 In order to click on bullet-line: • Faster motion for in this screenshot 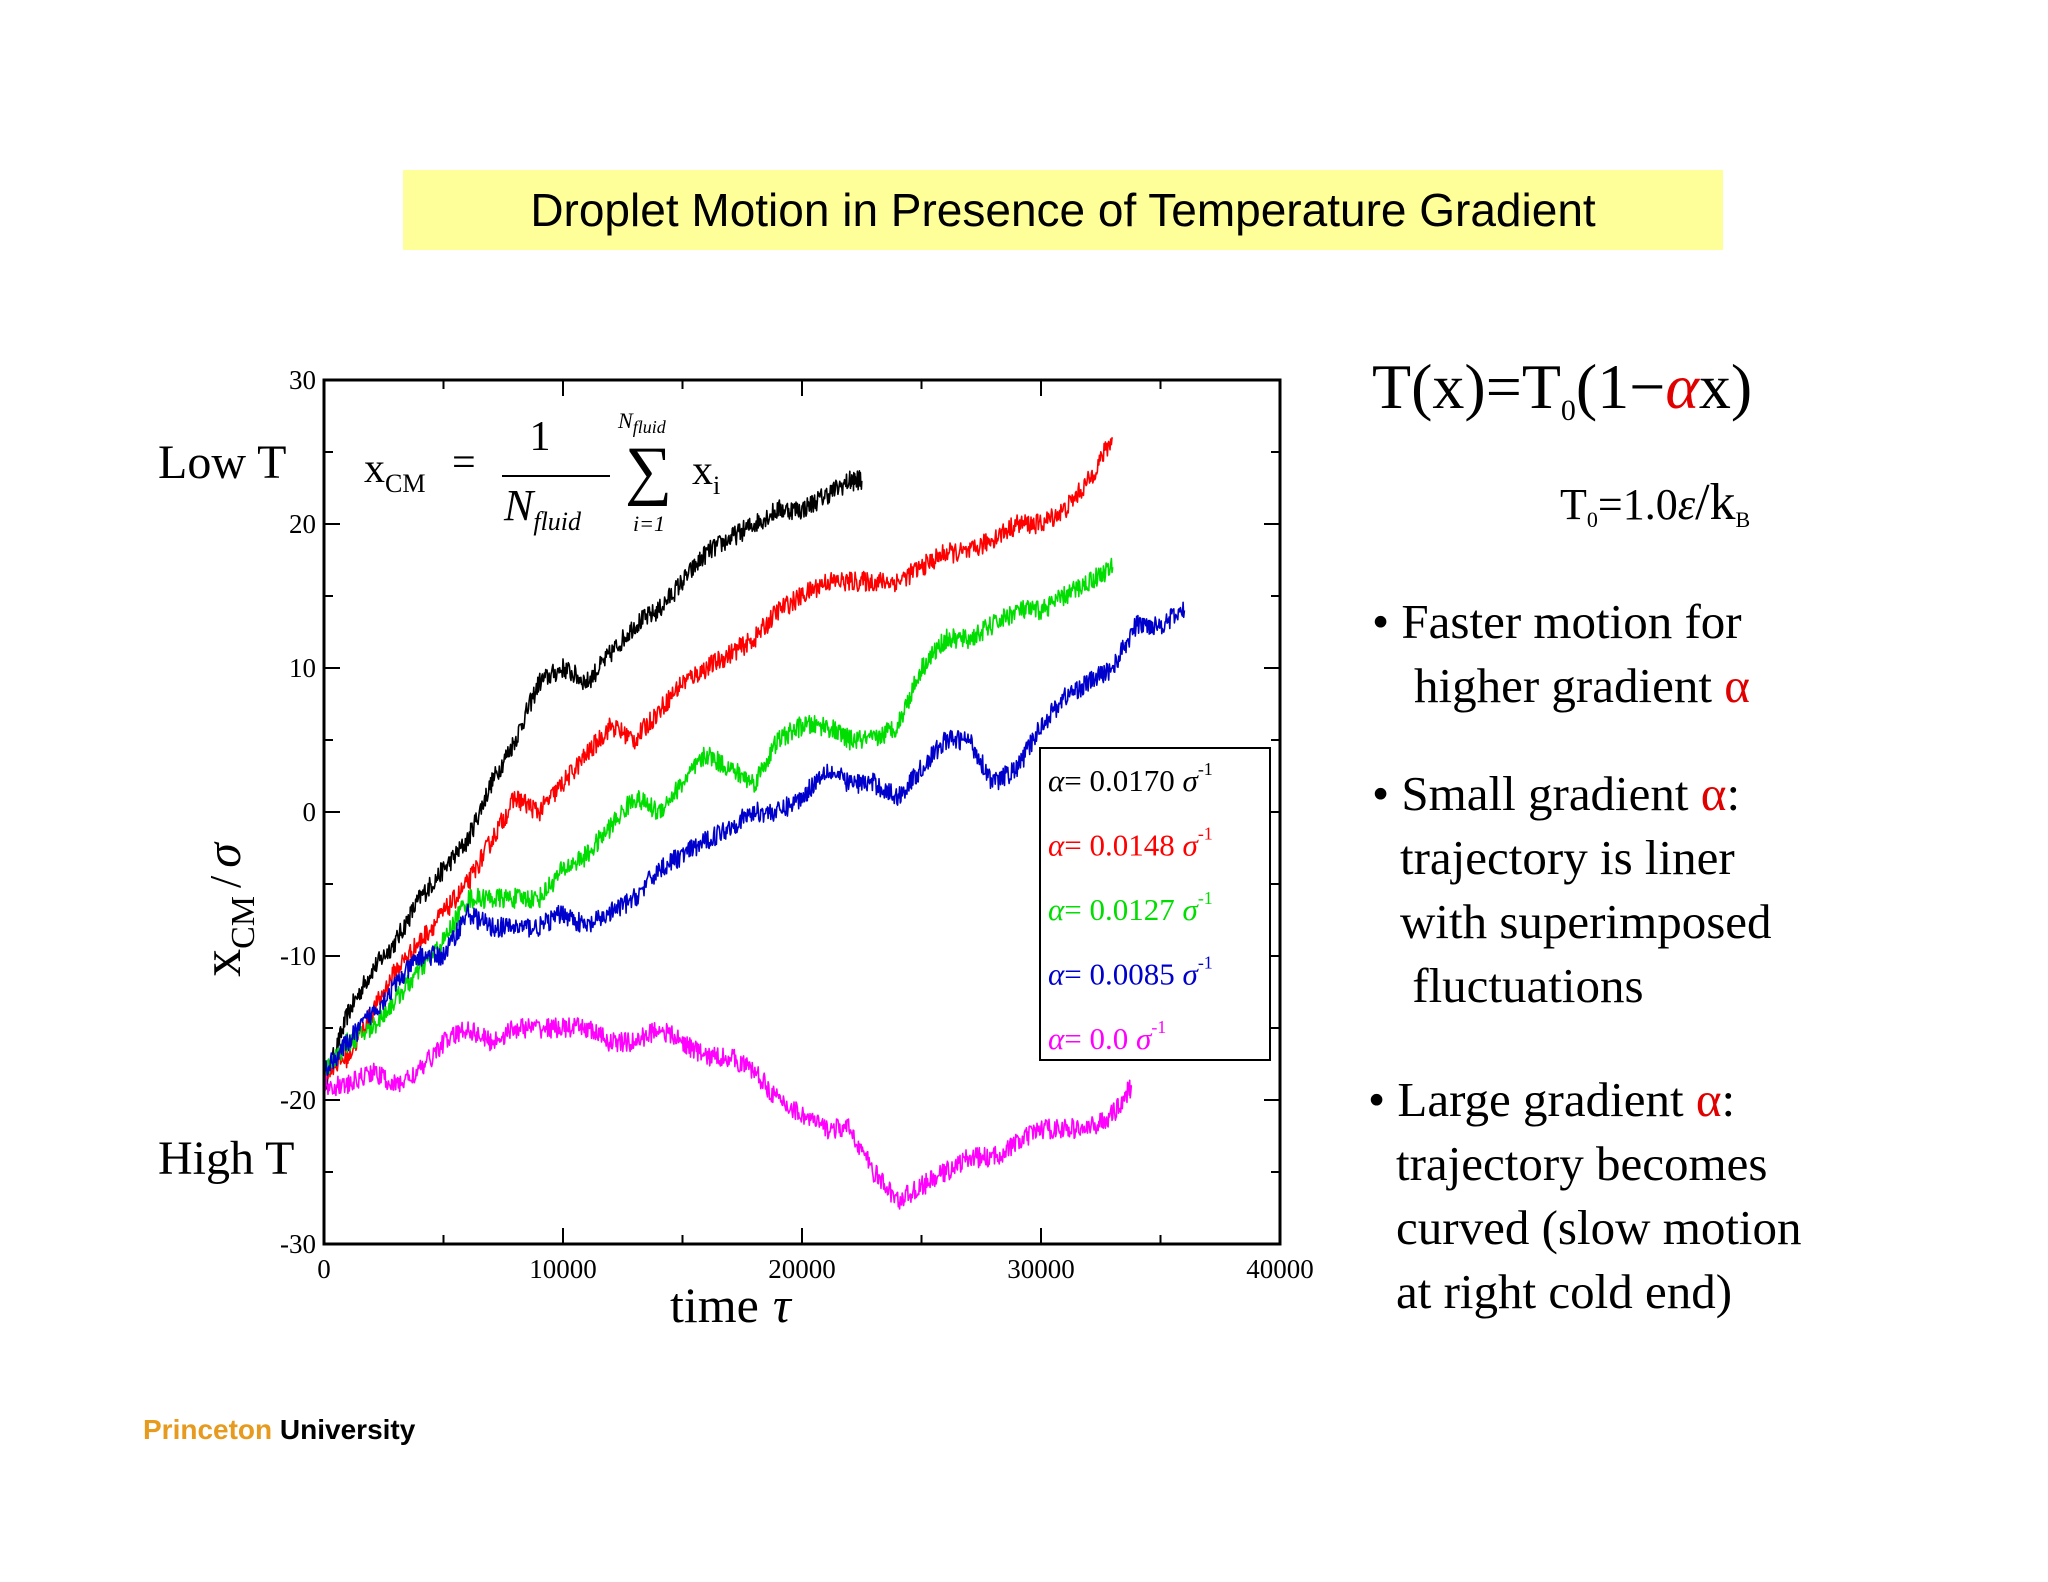, I will do `click(1561, 622)`.